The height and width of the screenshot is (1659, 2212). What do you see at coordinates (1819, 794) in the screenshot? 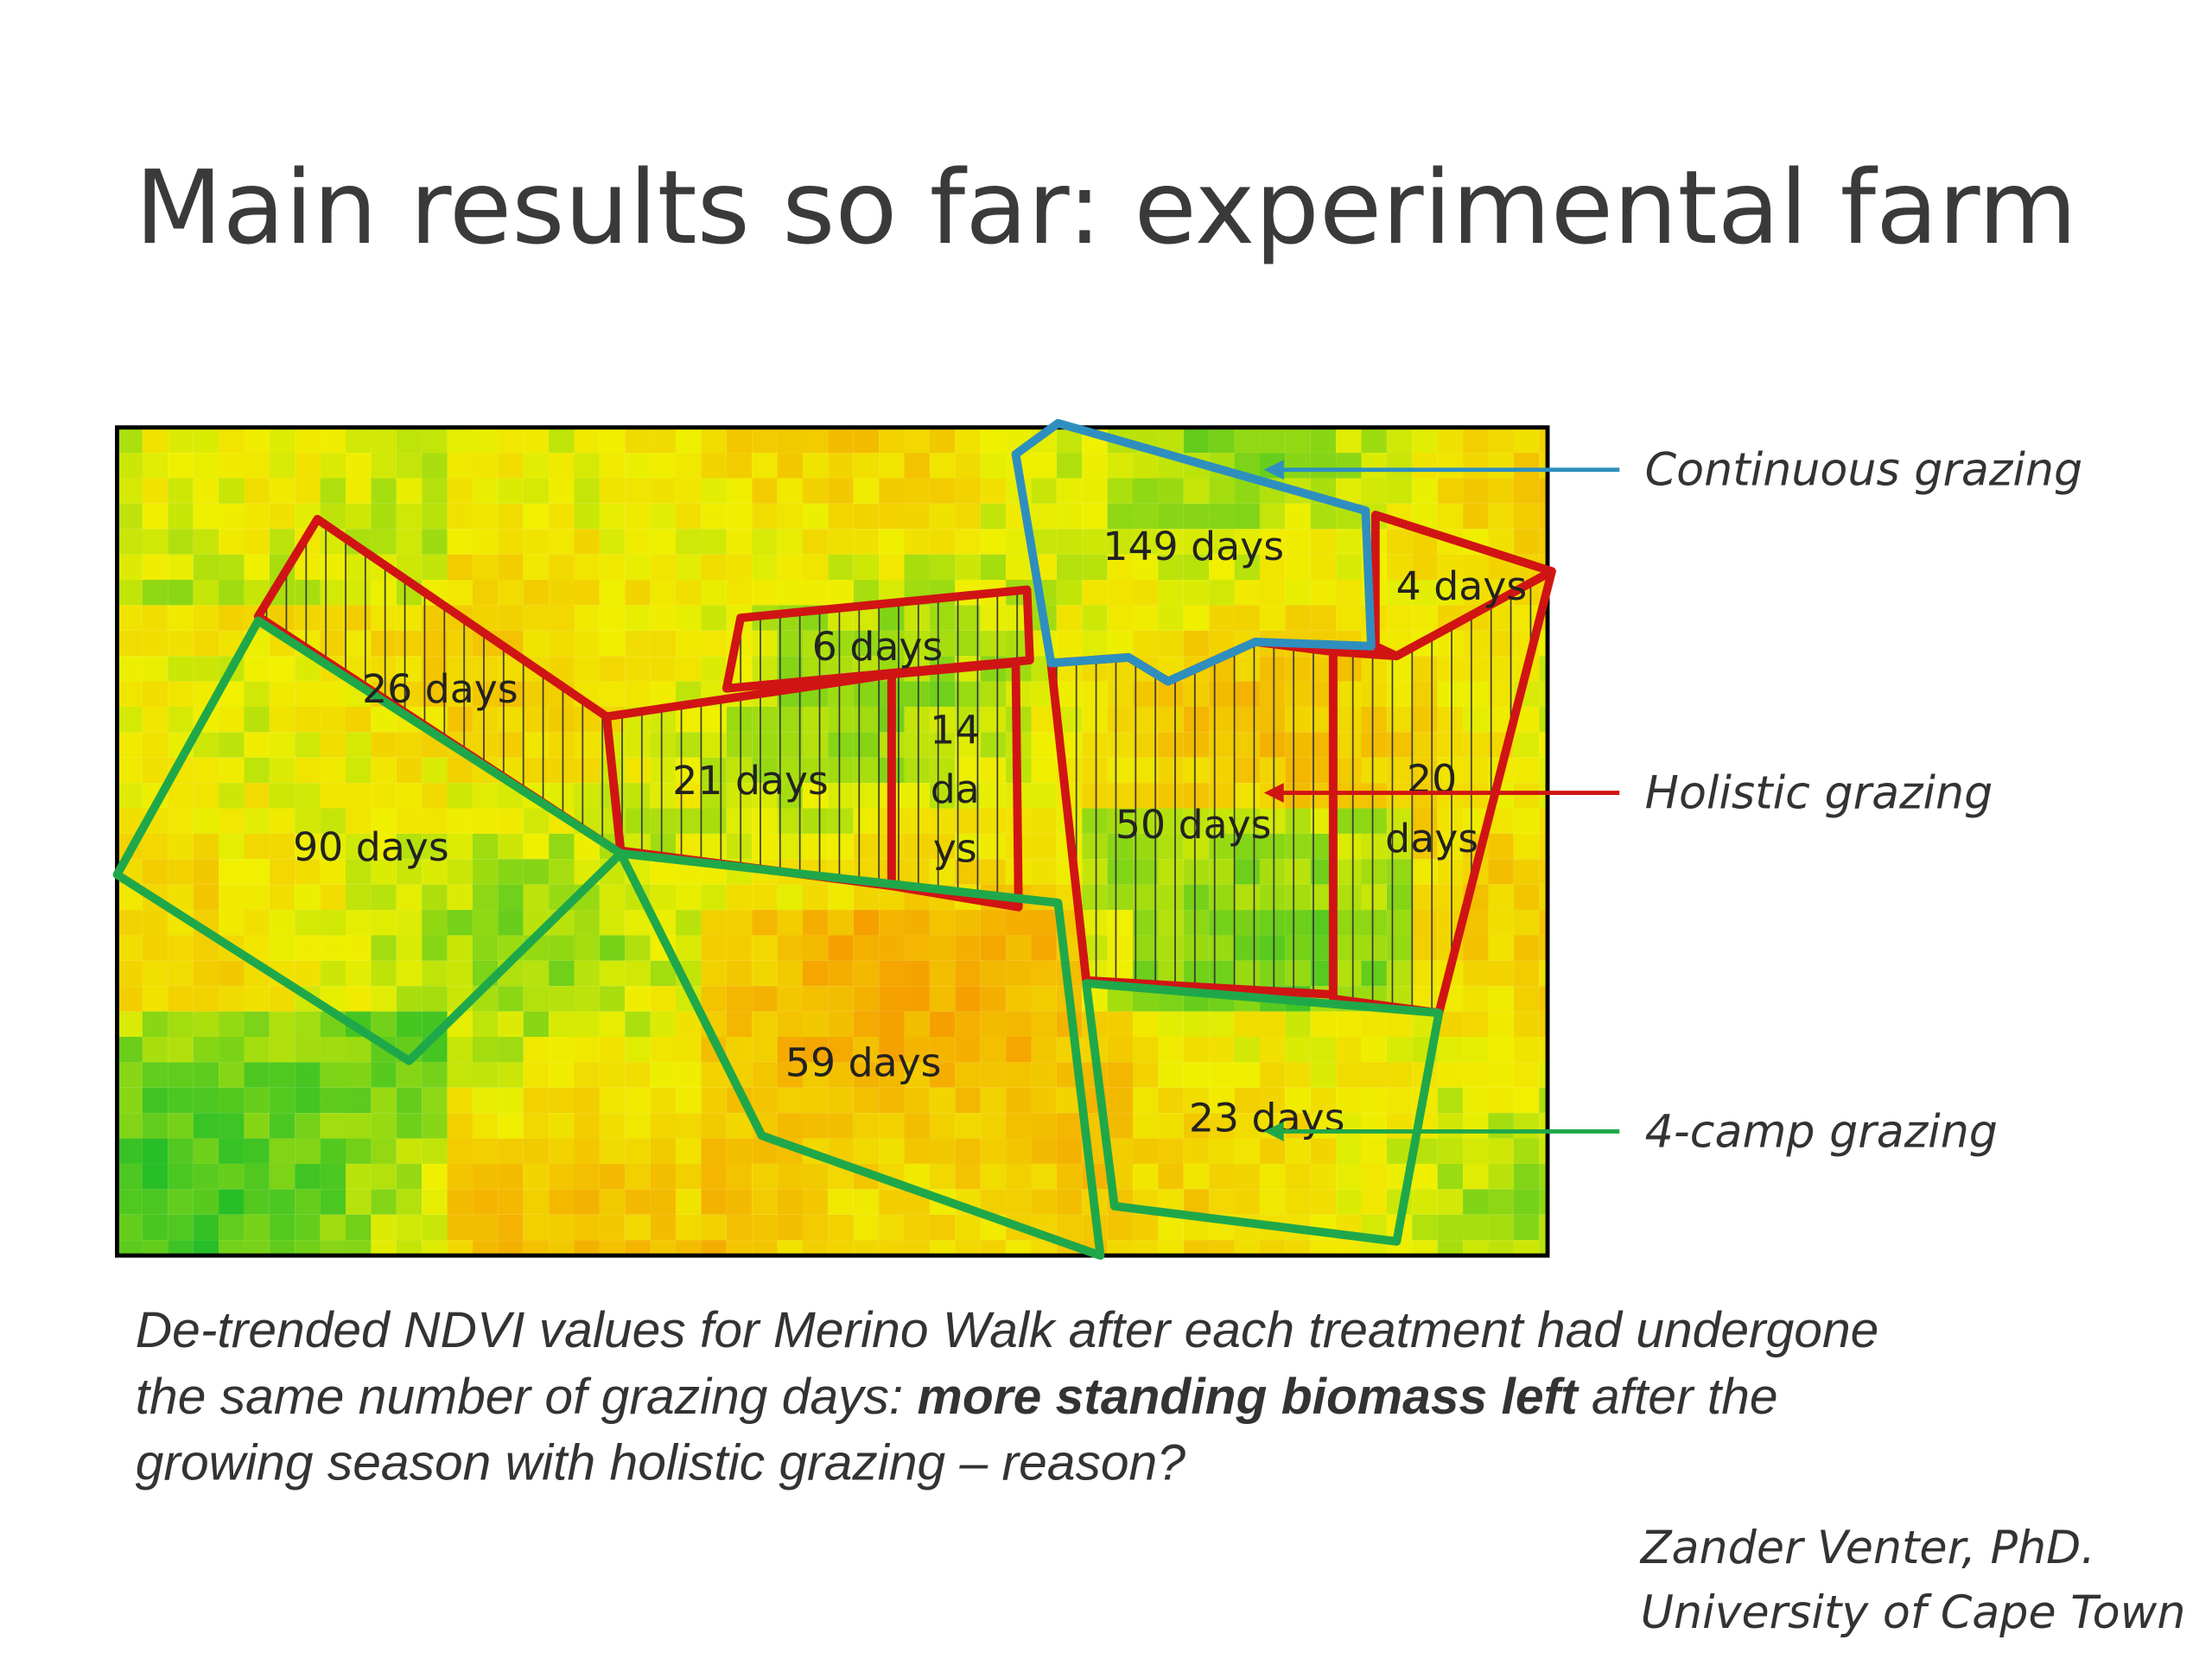
I see `legend-label: Holistic grazing` at bounding box center [1819, 794].